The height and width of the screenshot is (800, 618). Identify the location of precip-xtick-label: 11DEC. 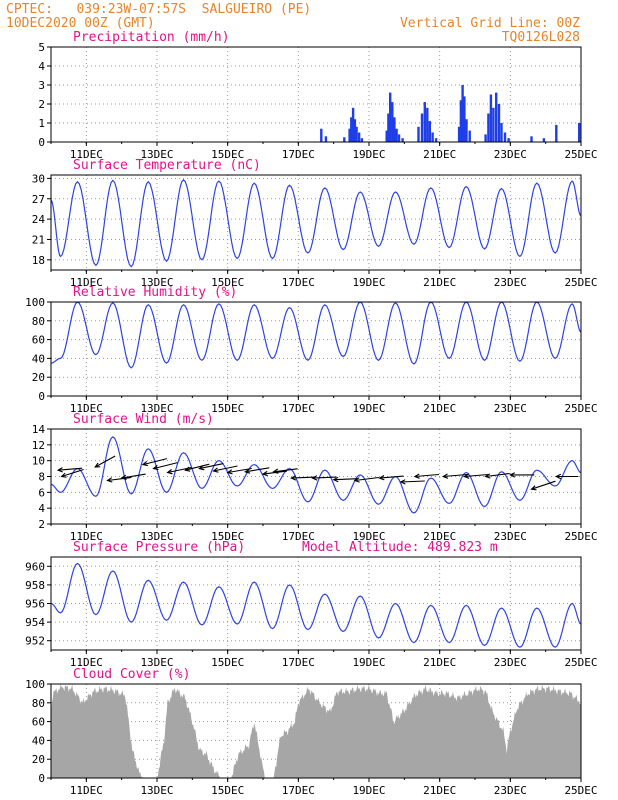
(86, 154).